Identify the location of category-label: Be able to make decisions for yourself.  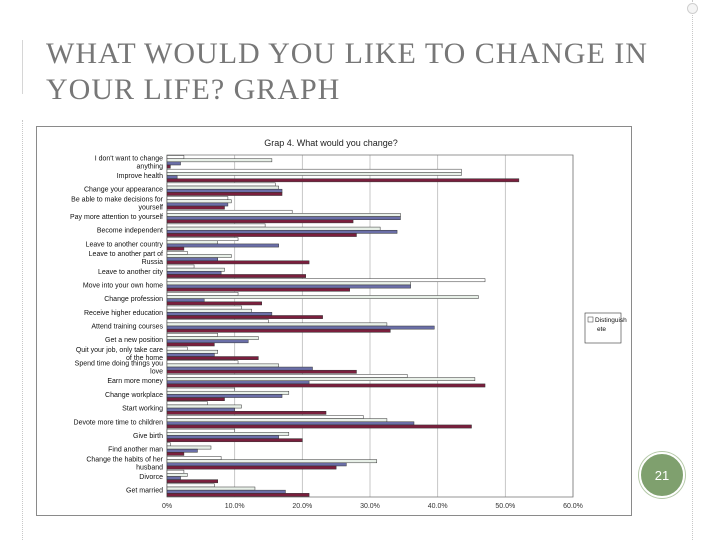
(117, 203).